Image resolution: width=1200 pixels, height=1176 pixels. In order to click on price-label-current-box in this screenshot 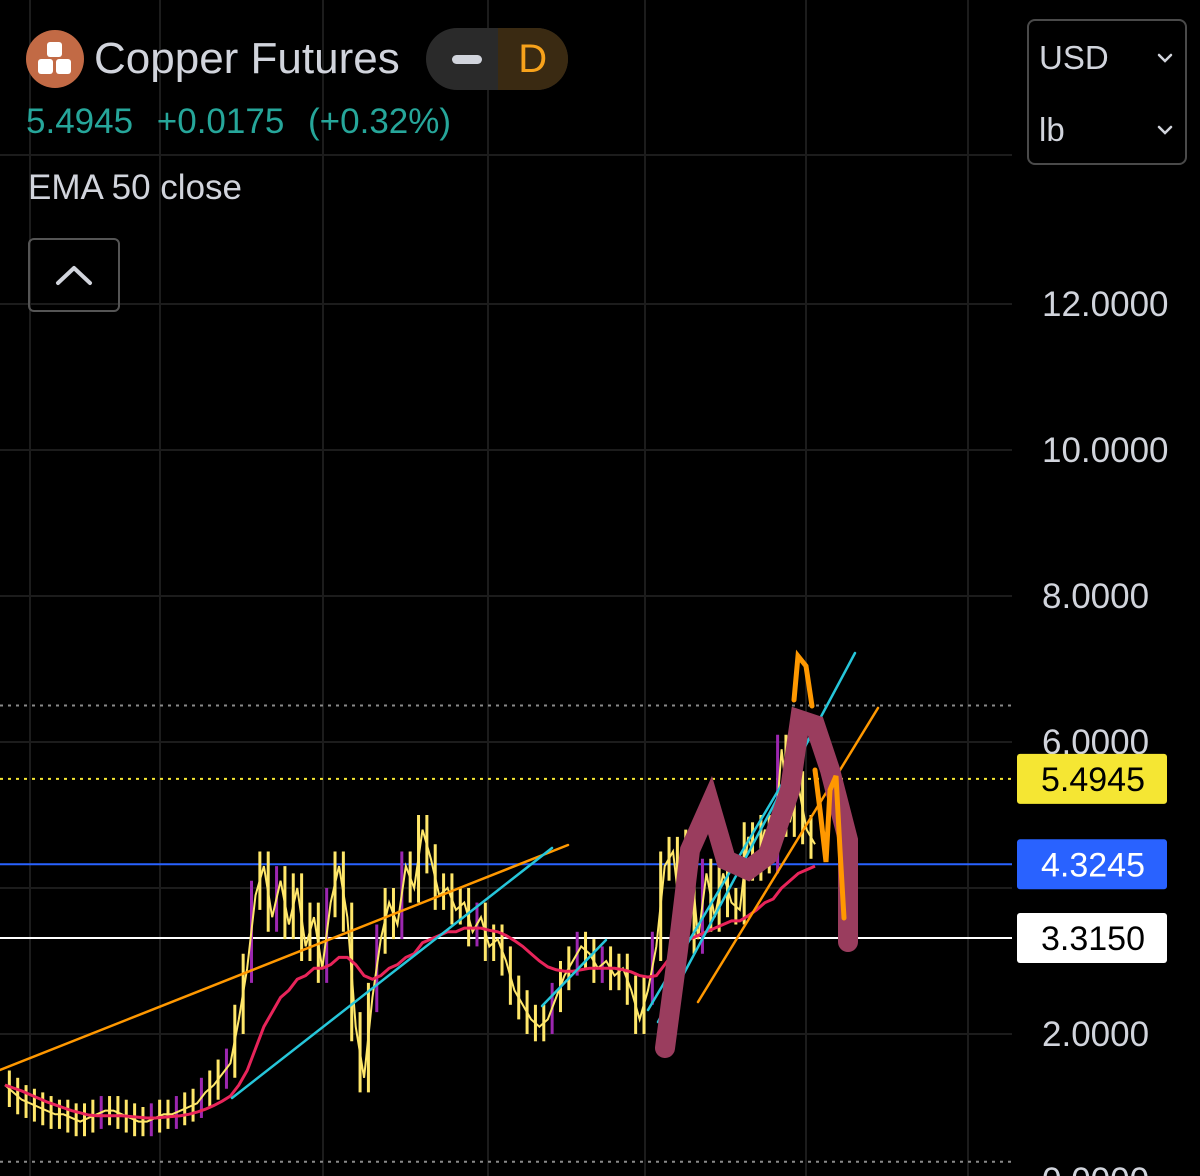, I will do `click(1092, 778)`.